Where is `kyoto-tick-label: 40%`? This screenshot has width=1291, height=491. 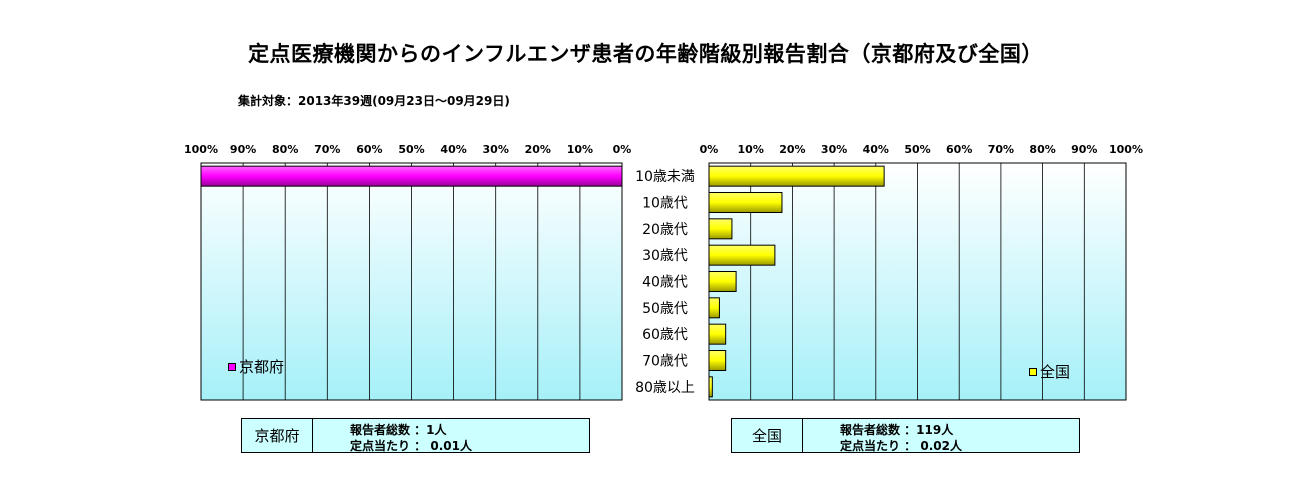
kyoto-tick-label: 40% is located at coordinates (453, 149).